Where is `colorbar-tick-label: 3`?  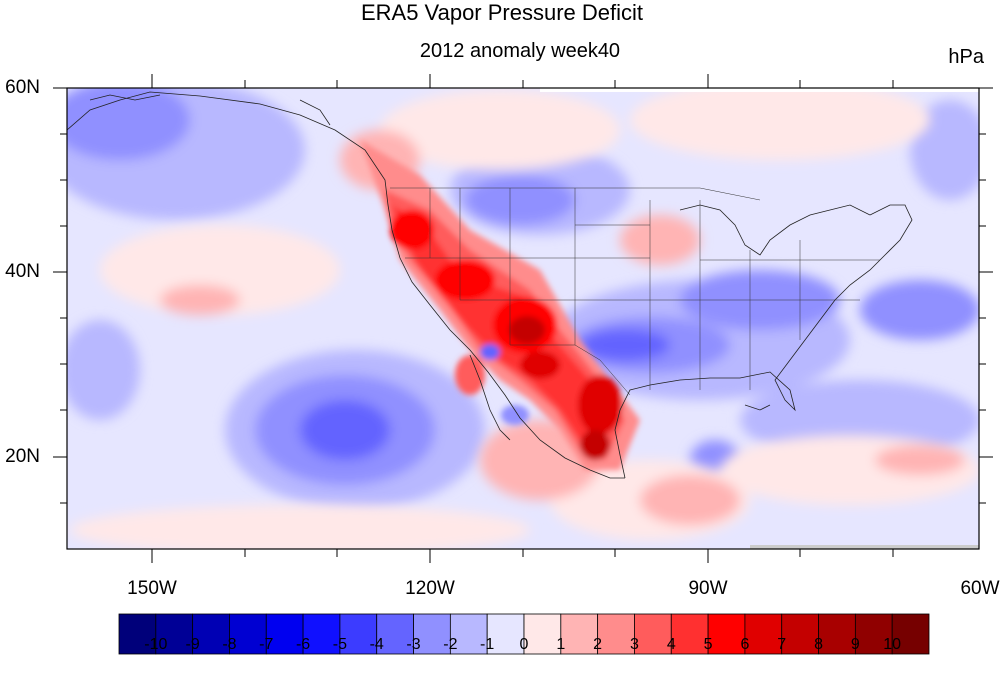
colorbar-tick-label: 3 is located at coordinates (634, 644).